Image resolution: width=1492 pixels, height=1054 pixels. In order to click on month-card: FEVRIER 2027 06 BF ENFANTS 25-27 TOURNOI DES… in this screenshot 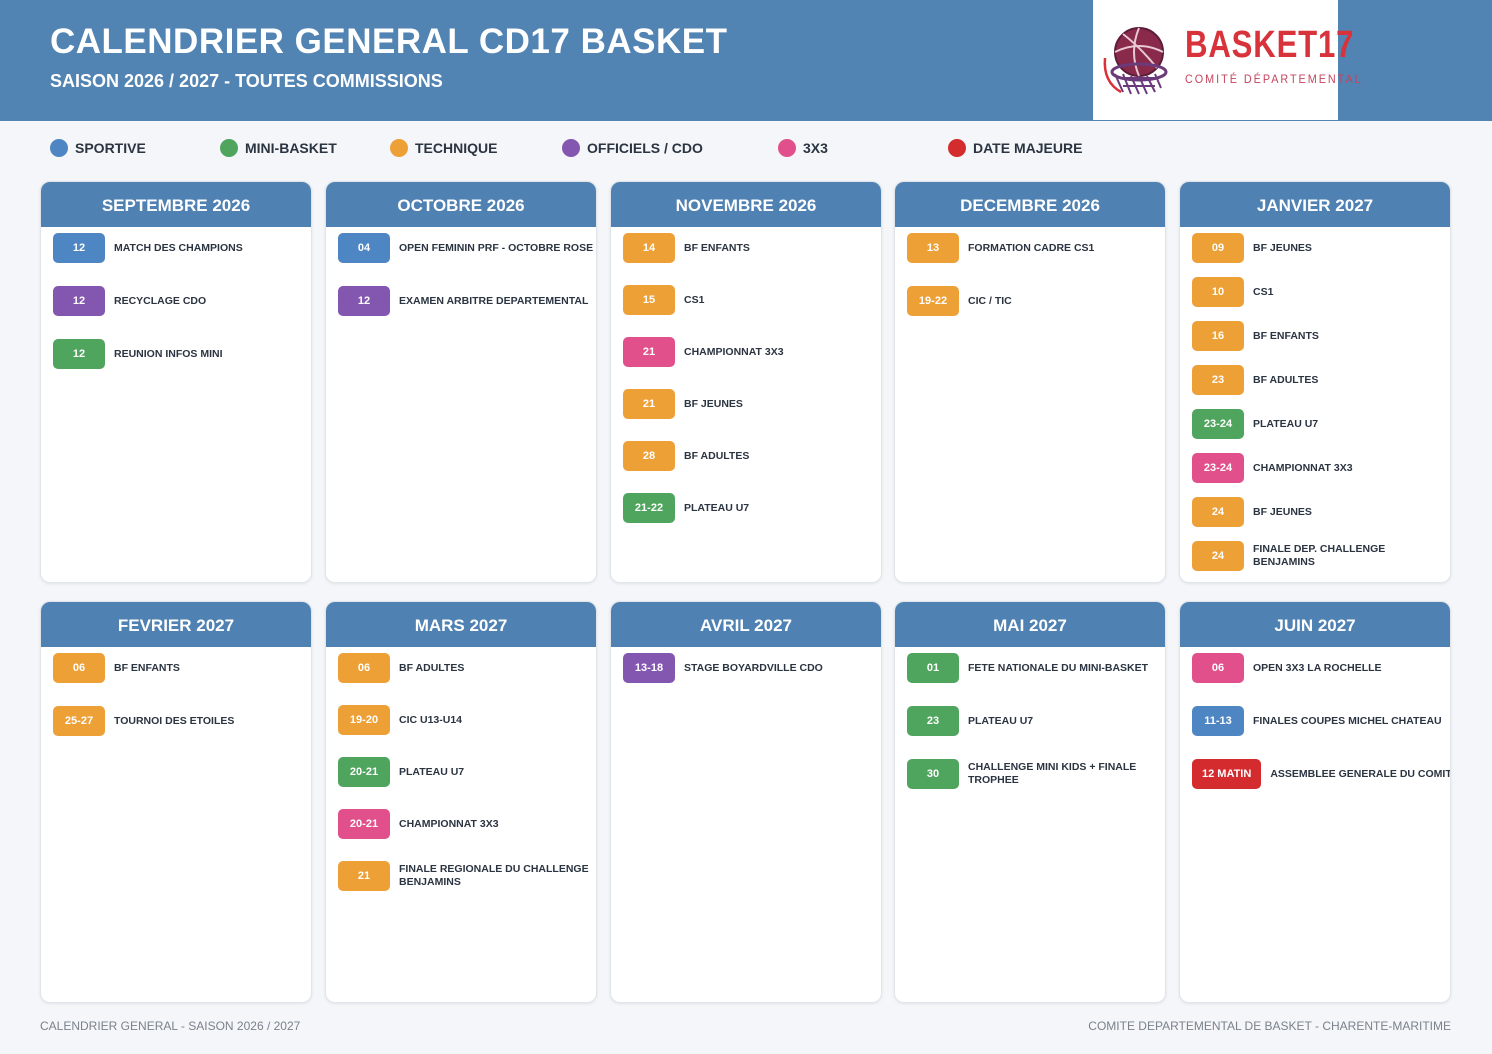, I will do `click(176, 802)`.